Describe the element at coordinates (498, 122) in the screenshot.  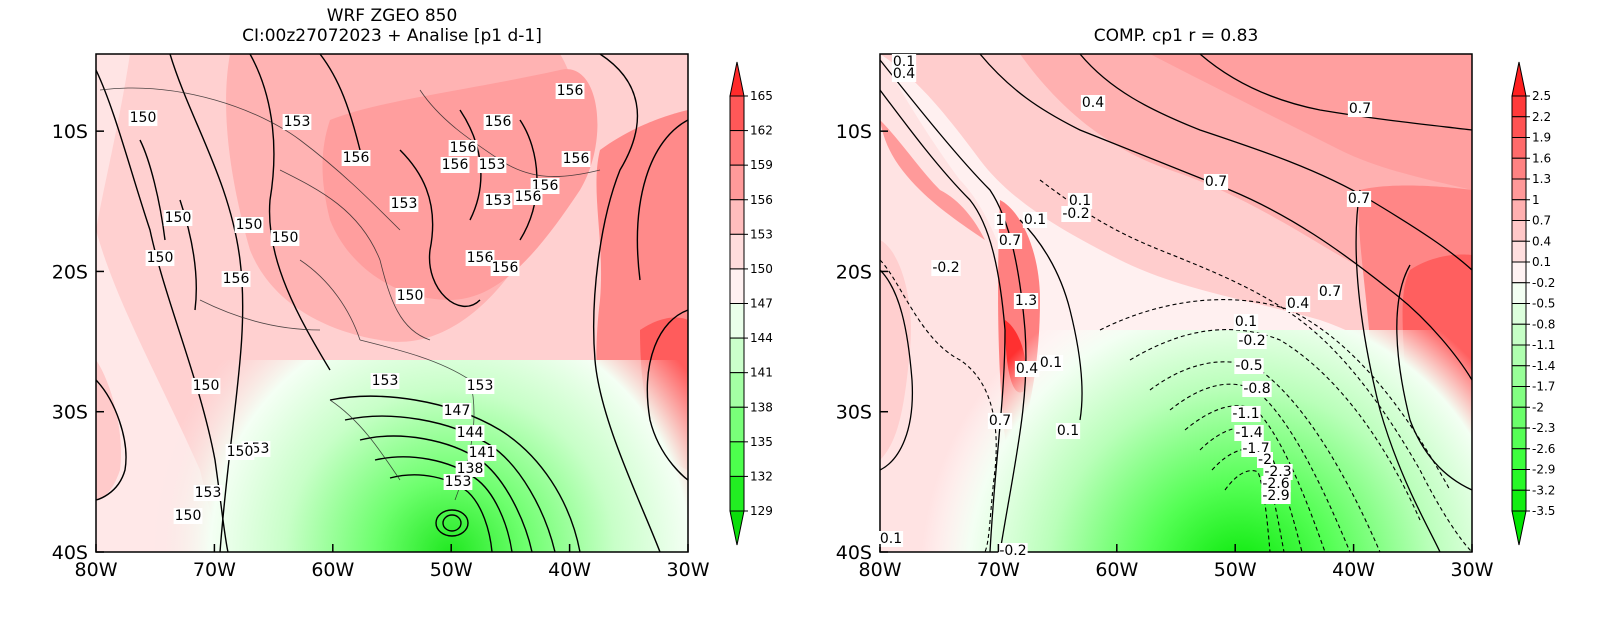
I see `svg-text: 156` at that location.